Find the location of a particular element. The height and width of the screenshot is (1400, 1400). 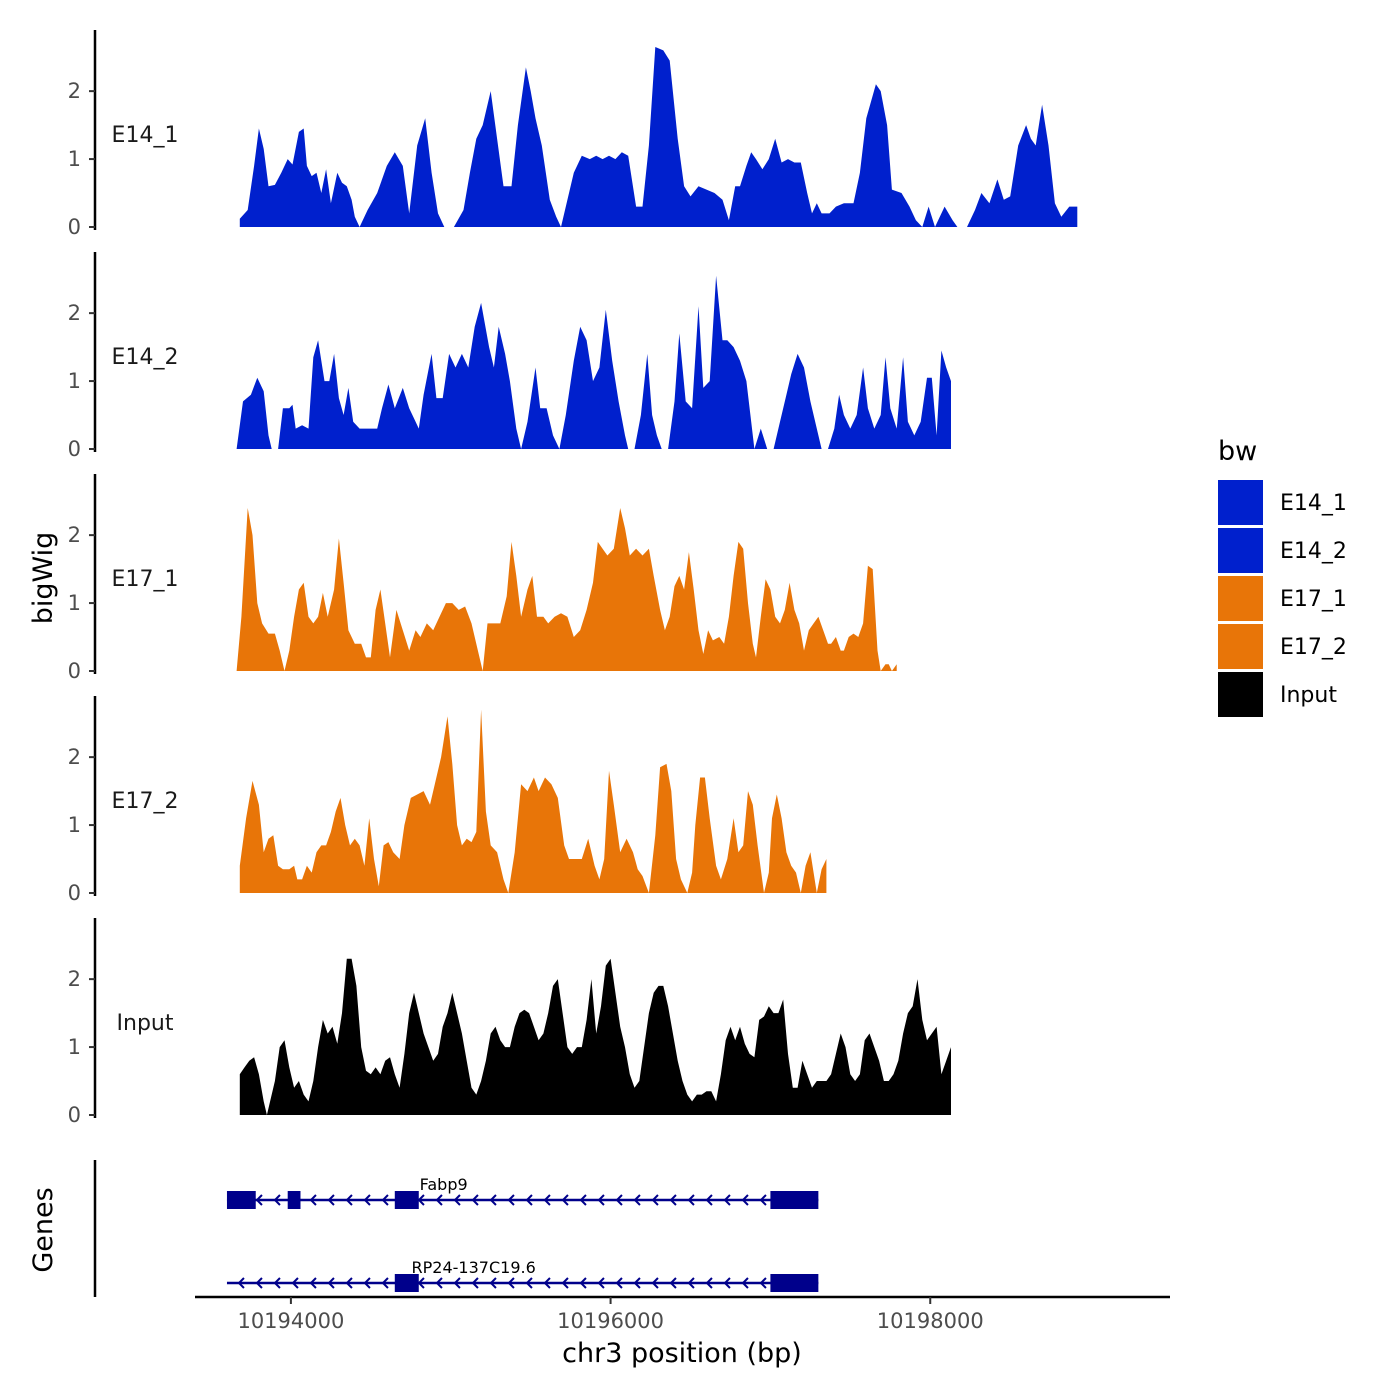

track-E17_1: 0 1 2 E17_1 is located at coordinates (482, 578).